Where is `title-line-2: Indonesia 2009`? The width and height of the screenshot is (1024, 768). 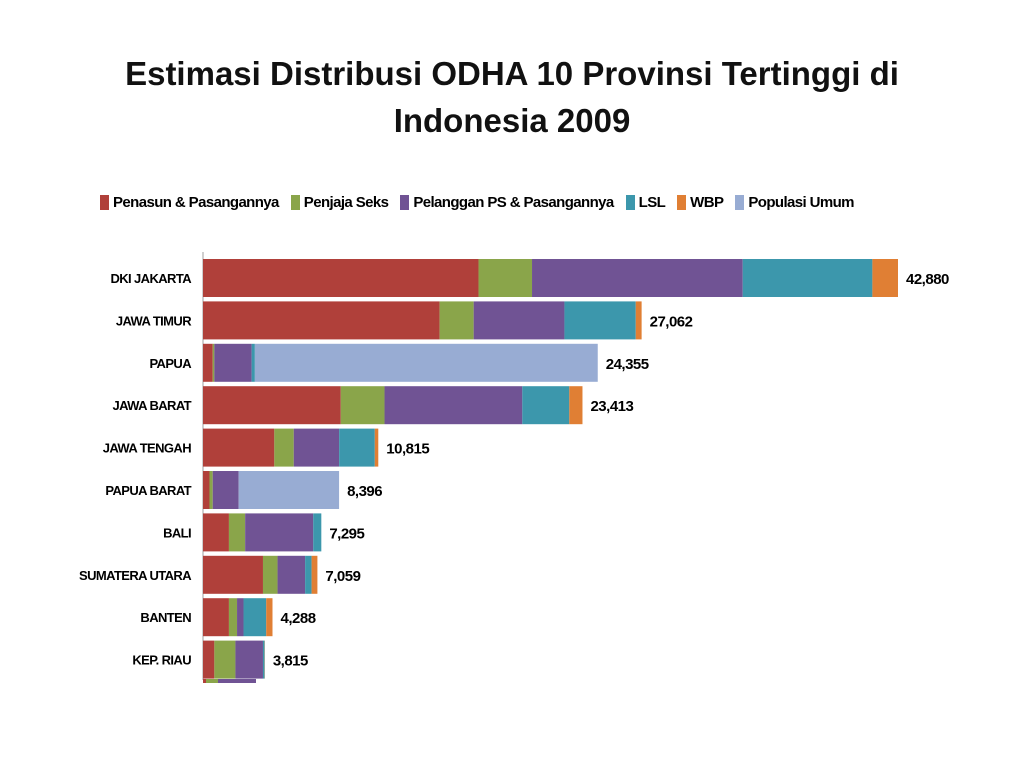 title-line-2: Indonesia 2009 is located at coordinates (512, 120).